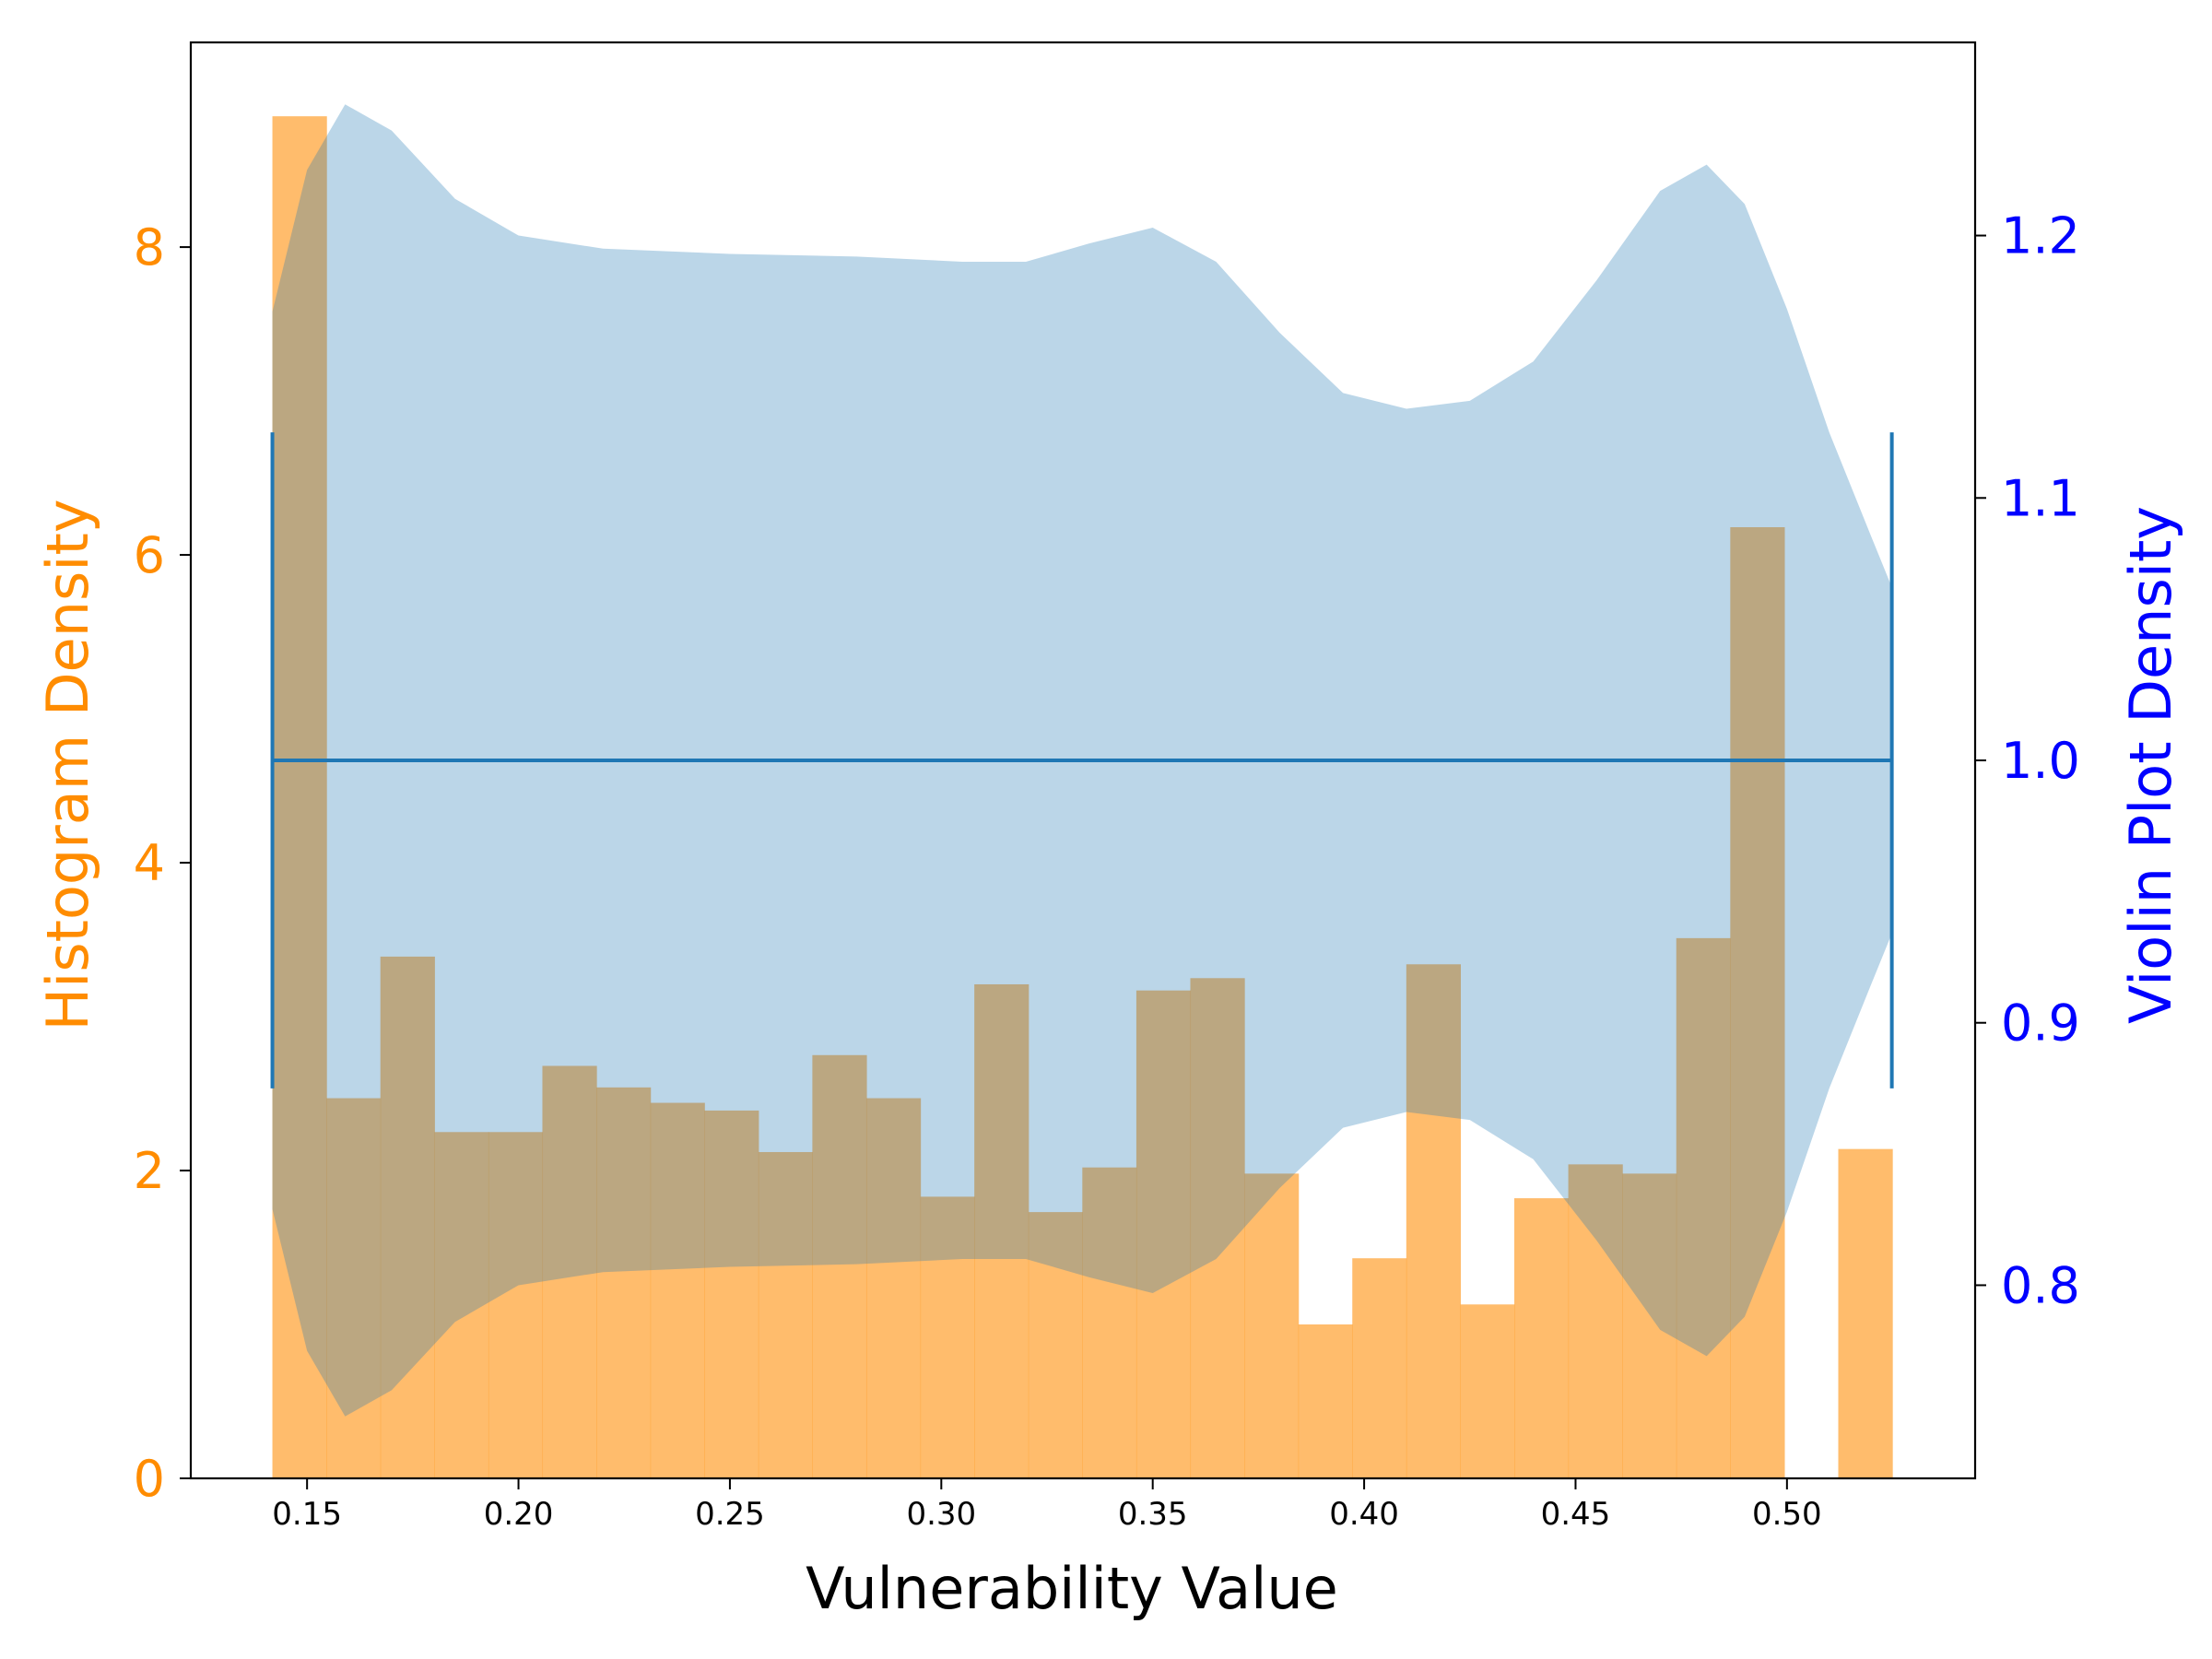 This screenshot has width=2212, height=1659. What do you see at coordinates (2040, 498) in the screenshot?
I see `right-y-tick-label: 1.1` at bounding box center [2040, 498].